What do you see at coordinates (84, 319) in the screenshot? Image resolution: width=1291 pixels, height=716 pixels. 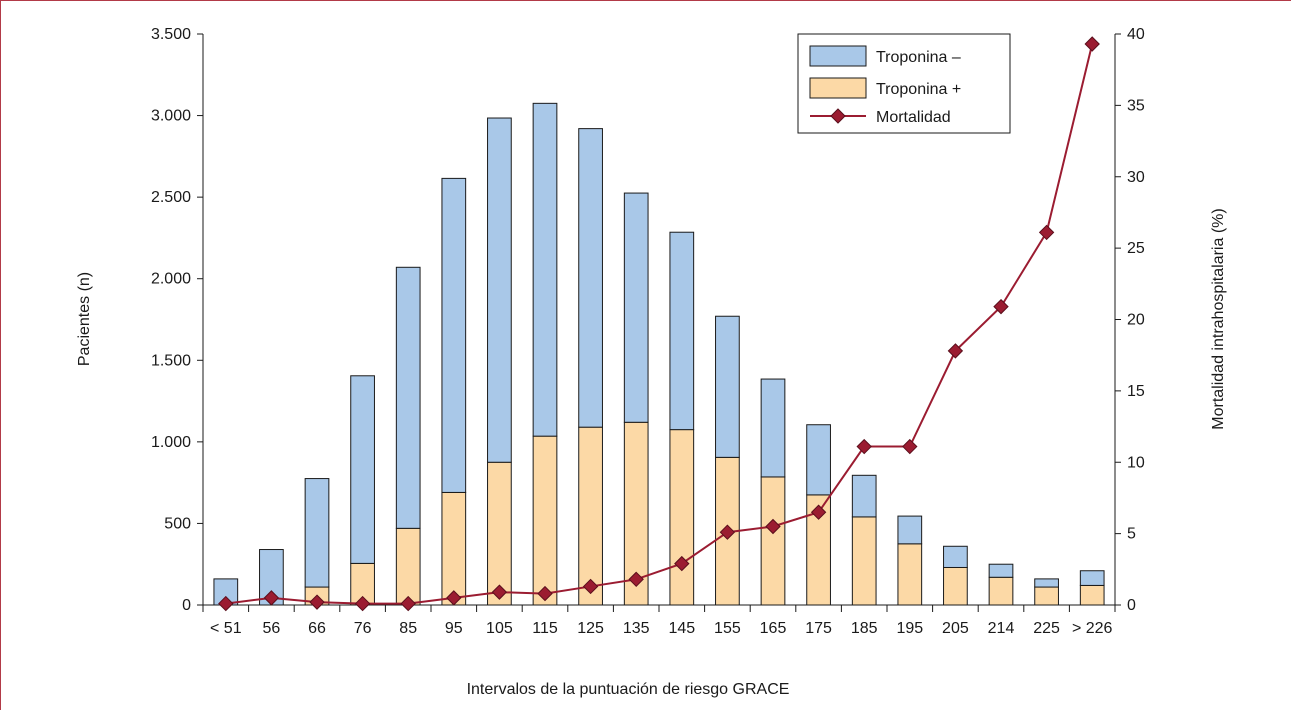 I see `y-axis-title: Pacientes (n)` at bounding box center [84, 319].